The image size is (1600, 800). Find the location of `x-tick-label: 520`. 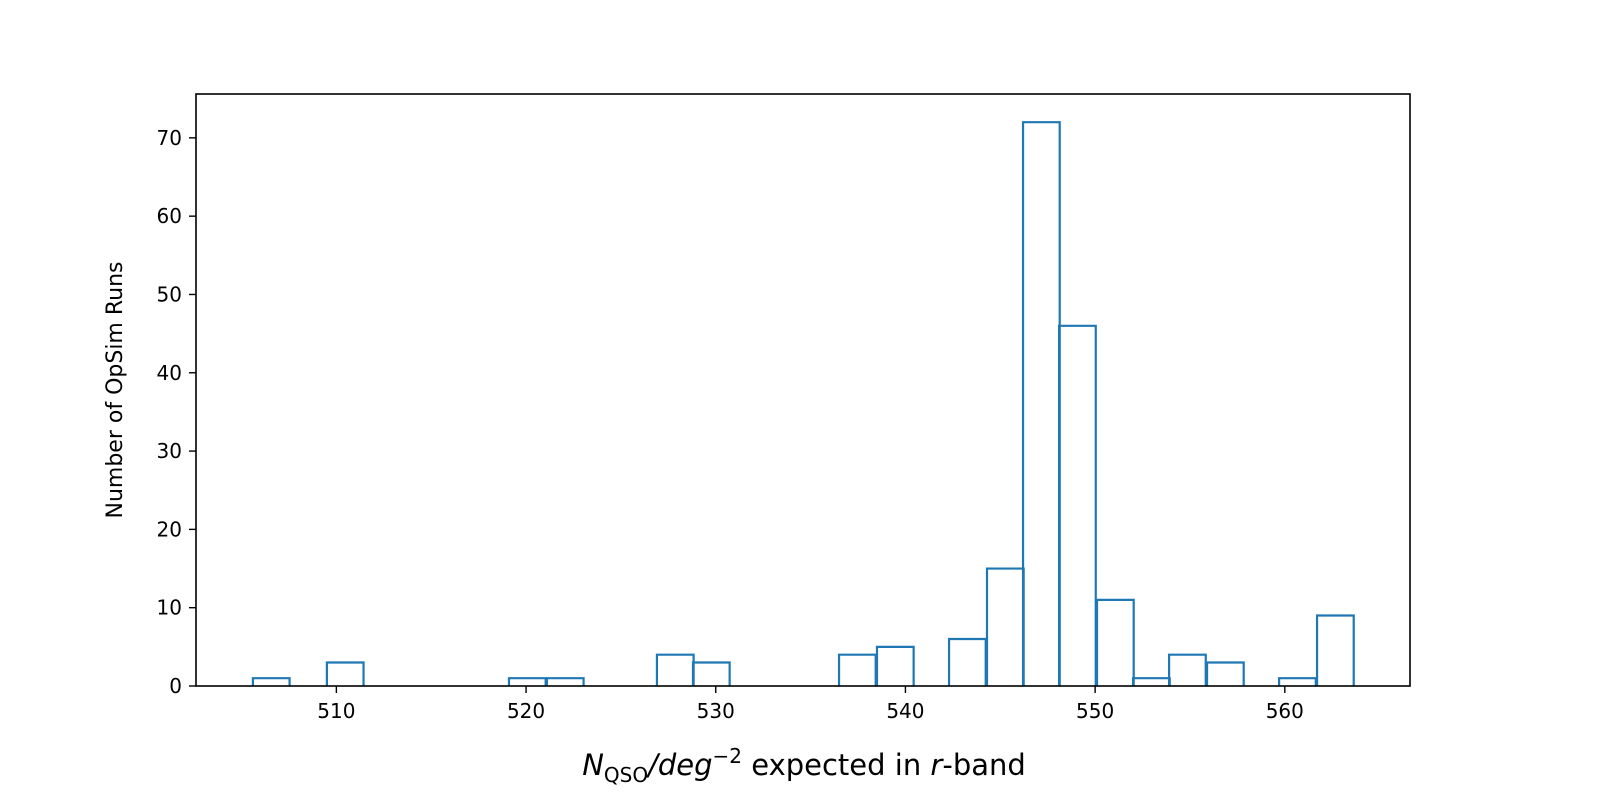

x-tick-label: 520 is located at coordinates (526, 711).